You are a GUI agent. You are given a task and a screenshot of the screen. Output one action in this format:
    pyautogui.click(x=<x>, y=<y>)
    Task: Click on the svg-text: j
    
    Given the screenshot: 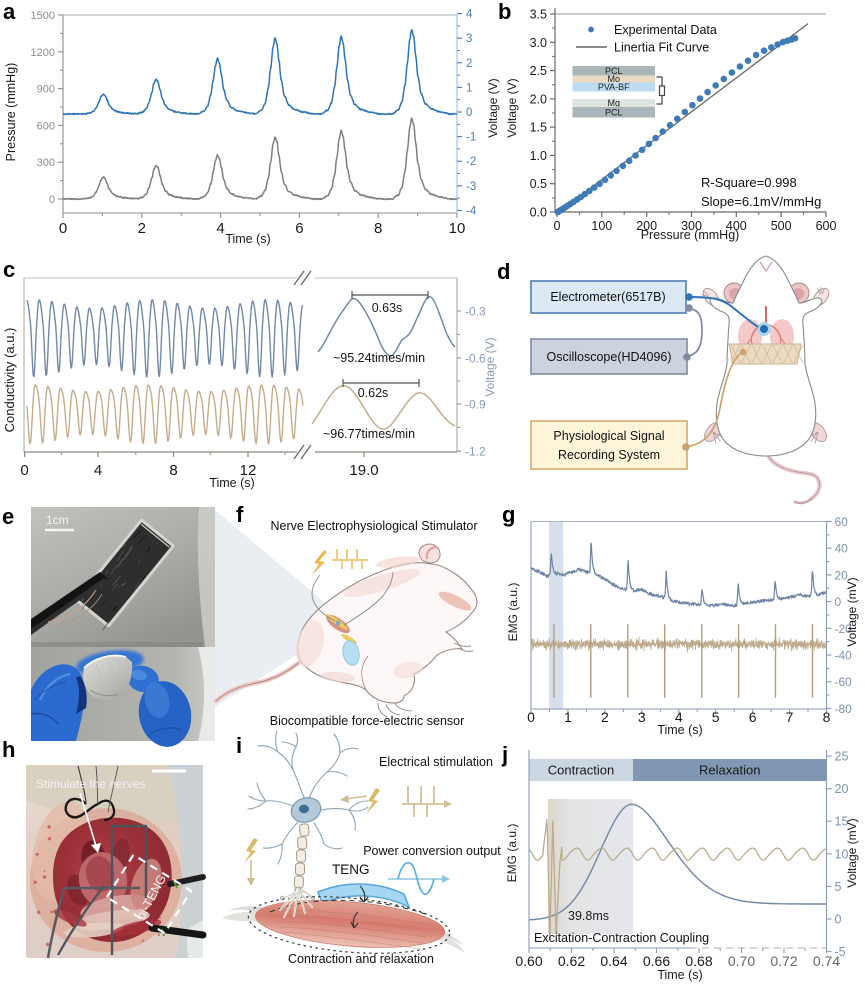 What is the action you would take?
    pyautogui.click(x=504, y=754)
    